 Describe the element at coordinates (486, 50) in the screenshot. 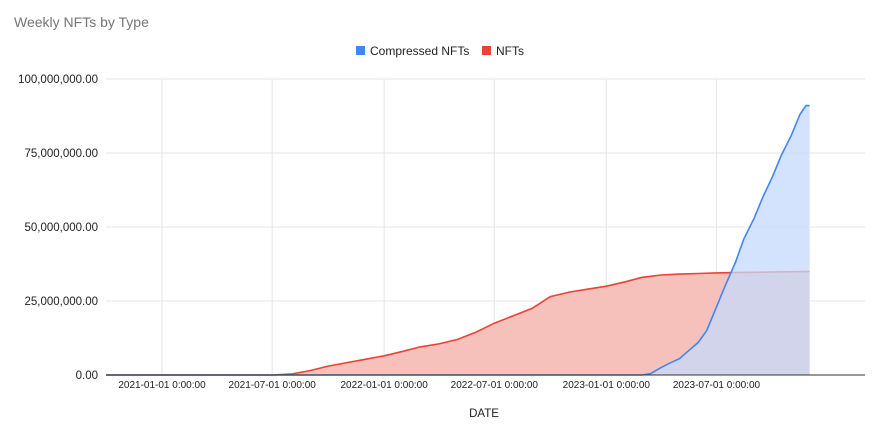

I see `legend-swatch-nfts` at that location.